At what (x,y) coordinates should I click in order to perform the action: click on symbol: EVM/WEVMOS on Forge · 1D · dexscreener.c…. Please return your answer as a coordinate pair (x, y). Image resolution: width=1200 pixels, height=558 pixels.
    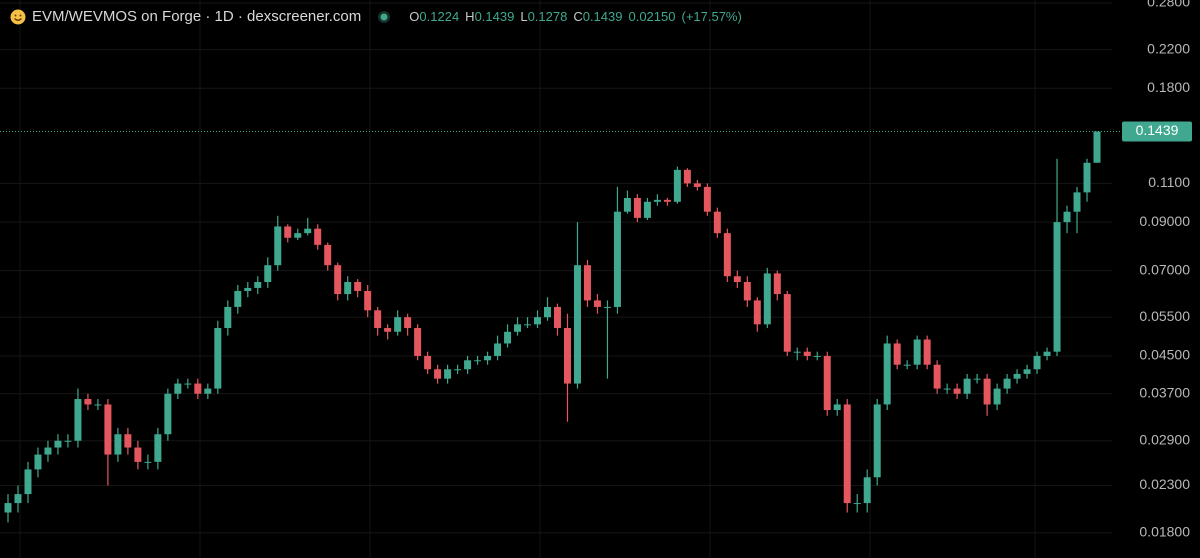
    Looking at the image, I should click on (197, 16).